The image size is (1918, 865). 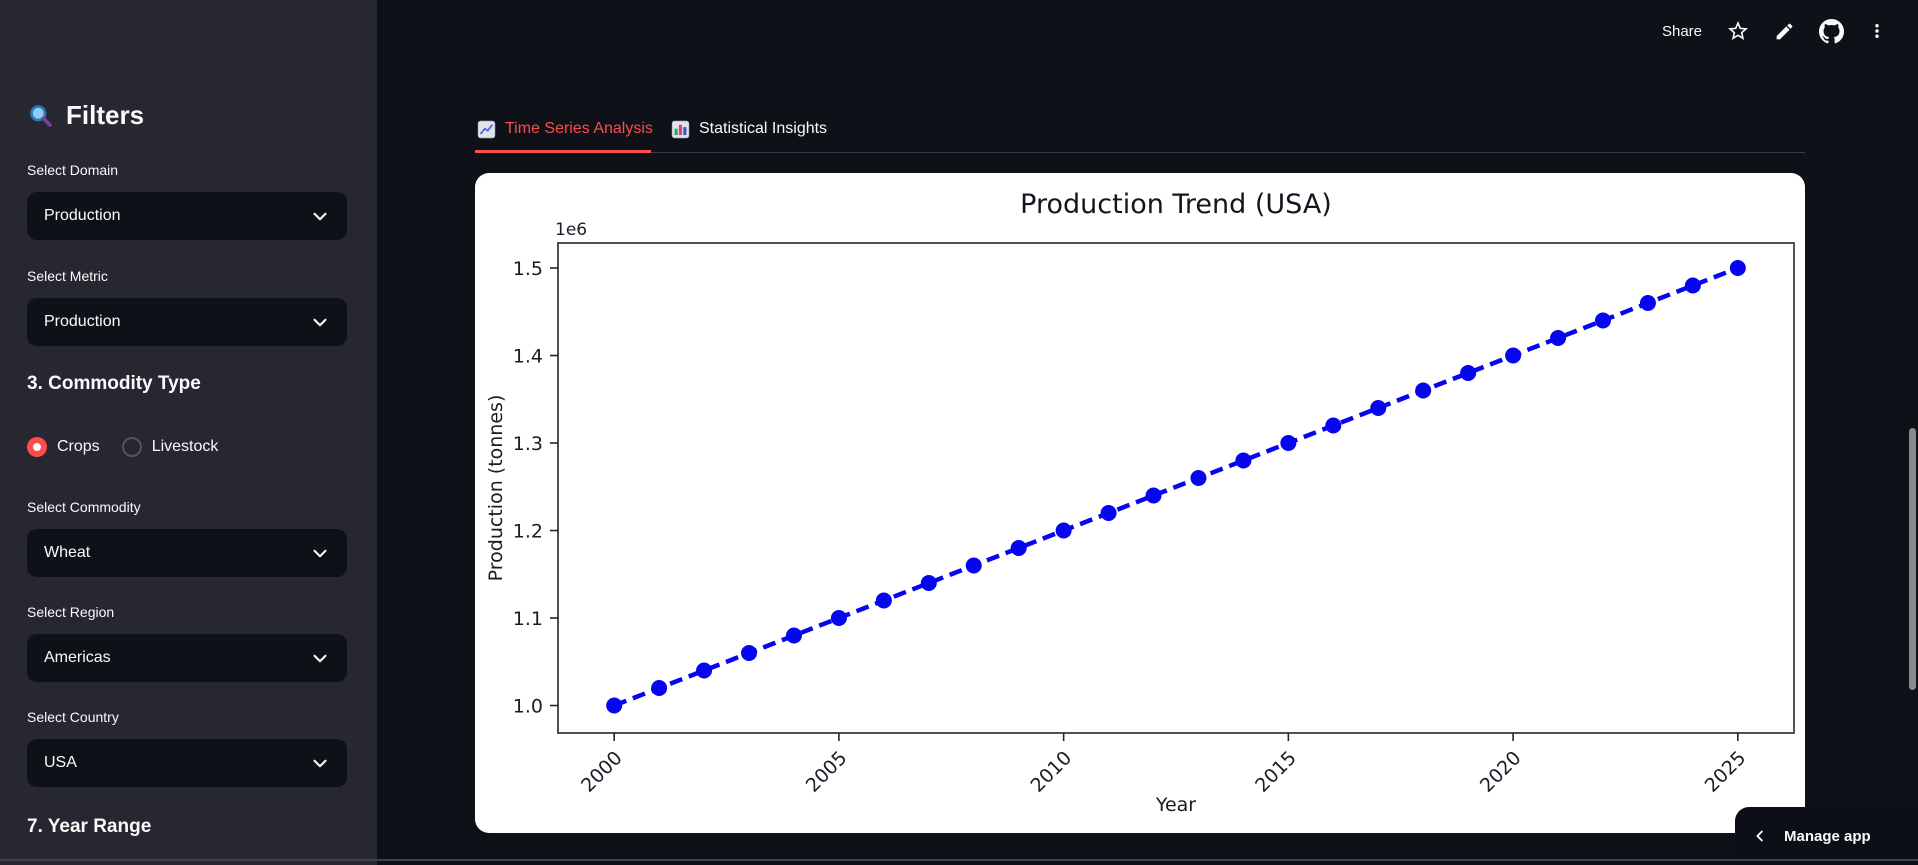 What do you see at coordinates (528, 532) in the screenshot?
I see `y-tick-label: 1.2` at bounding box center [528, 532].